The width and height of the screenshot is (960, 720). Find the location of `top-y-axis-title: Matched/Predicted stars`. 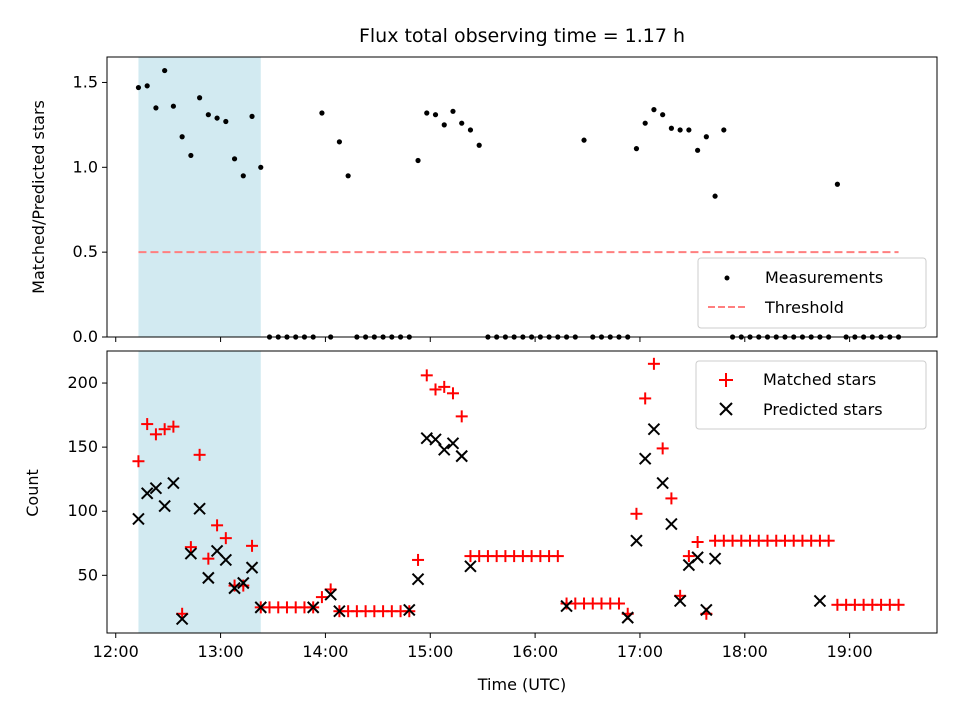

top-y-axis-title: Matched/Predicted stars is located at coordinates (38, 197).